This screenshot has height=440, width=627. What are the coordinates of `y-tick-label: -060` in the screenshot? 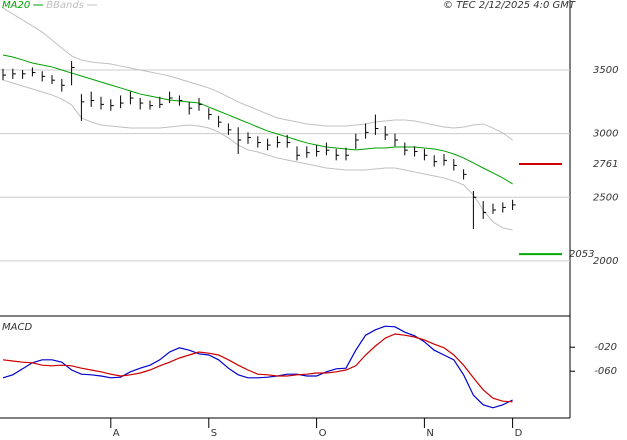 It's located at (605, 371).